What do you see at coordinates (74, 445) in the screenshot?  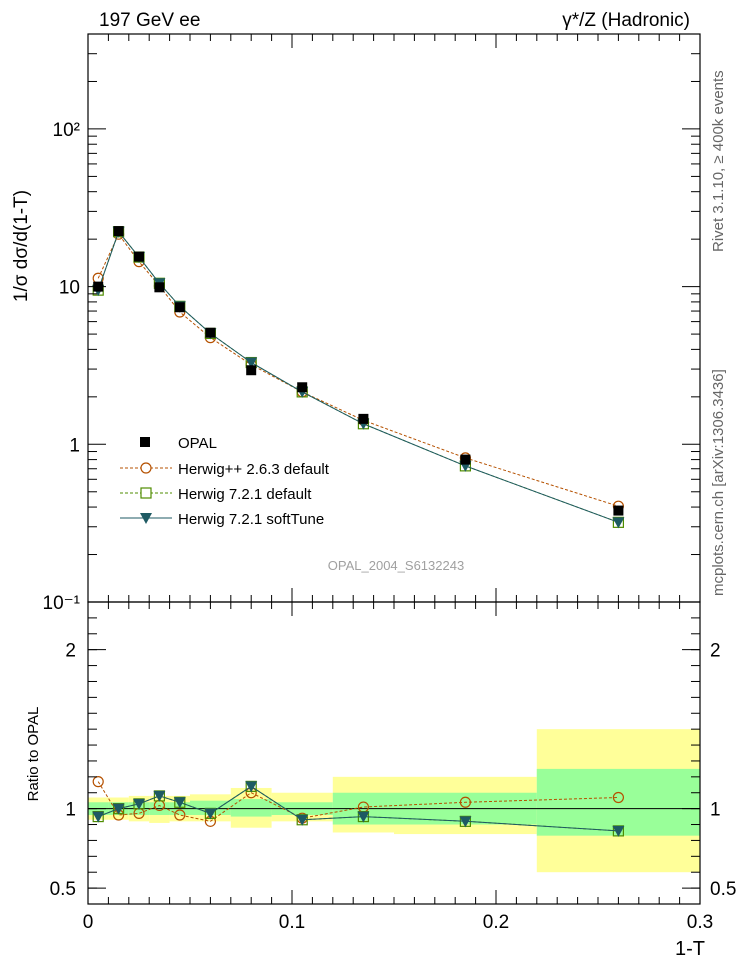 I see `main-ytick-label: 1` at bounding box center [74, 445].